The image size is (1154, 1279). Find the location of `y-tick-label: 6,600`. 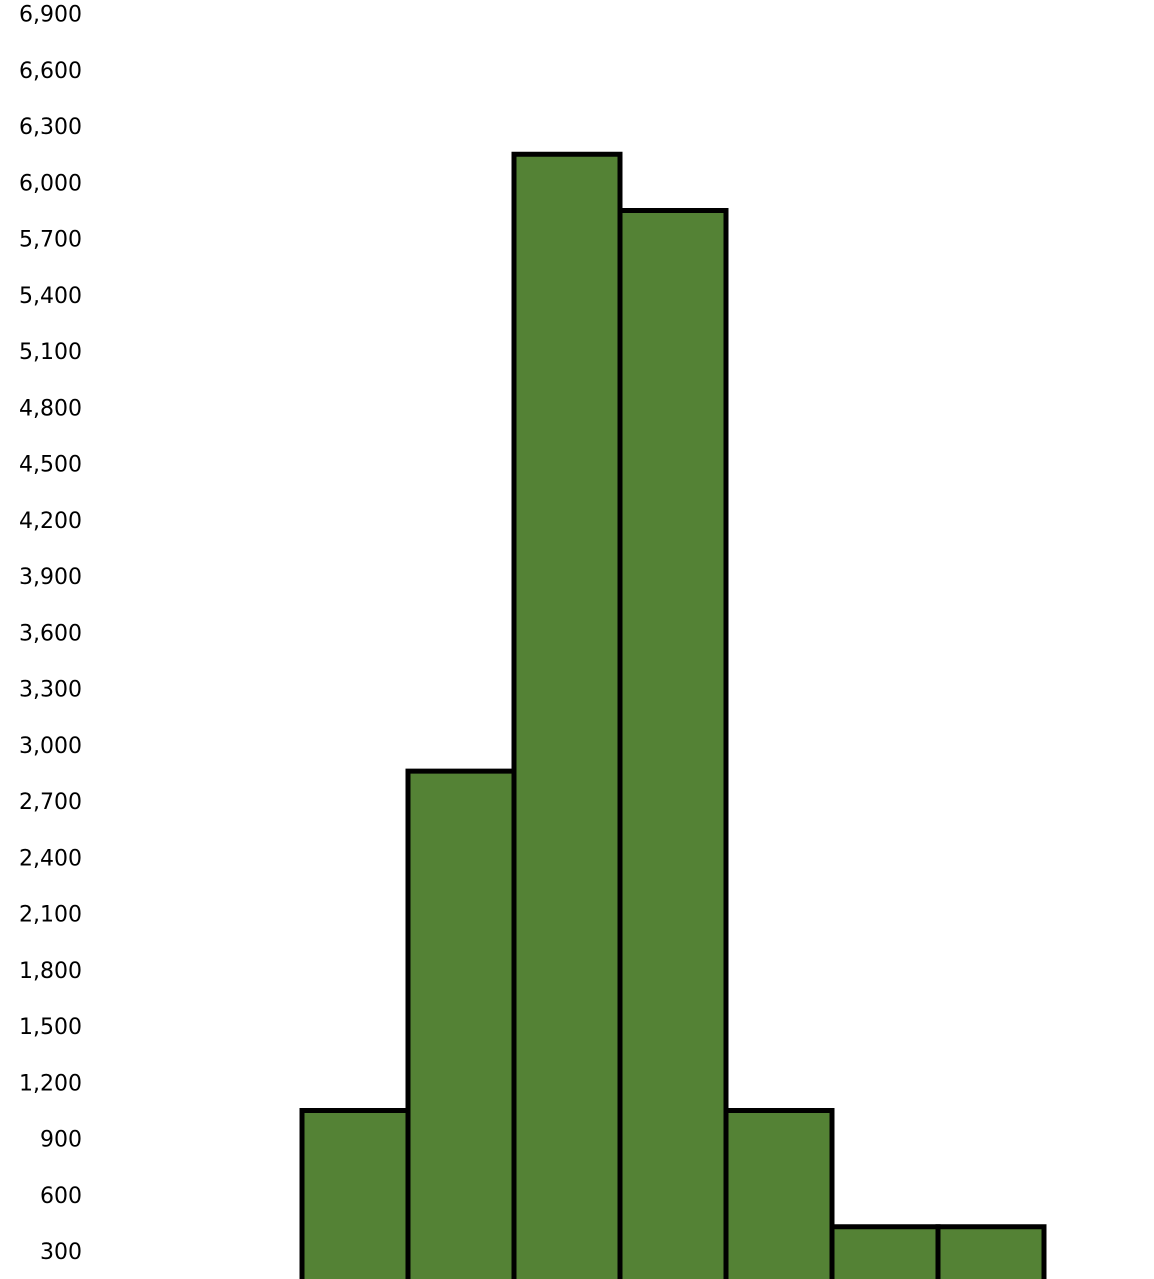

y-tick-label: 6,600 is located at coordinates (50, 71).